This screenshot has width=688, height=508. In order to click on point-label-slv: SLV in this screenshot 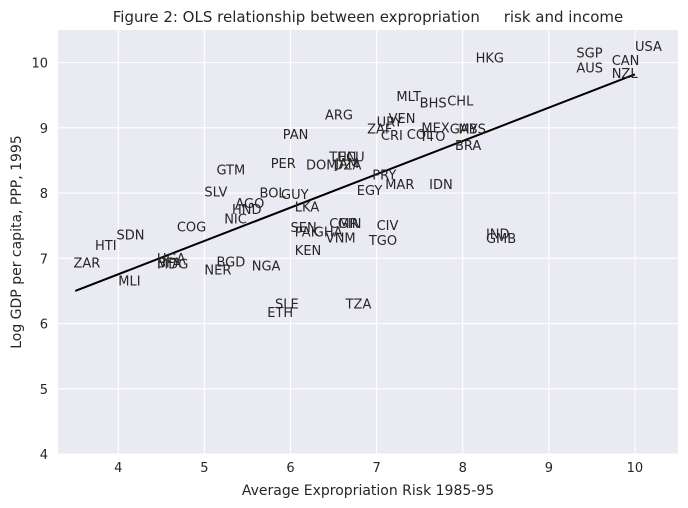, I will do `click(215, 192)`.